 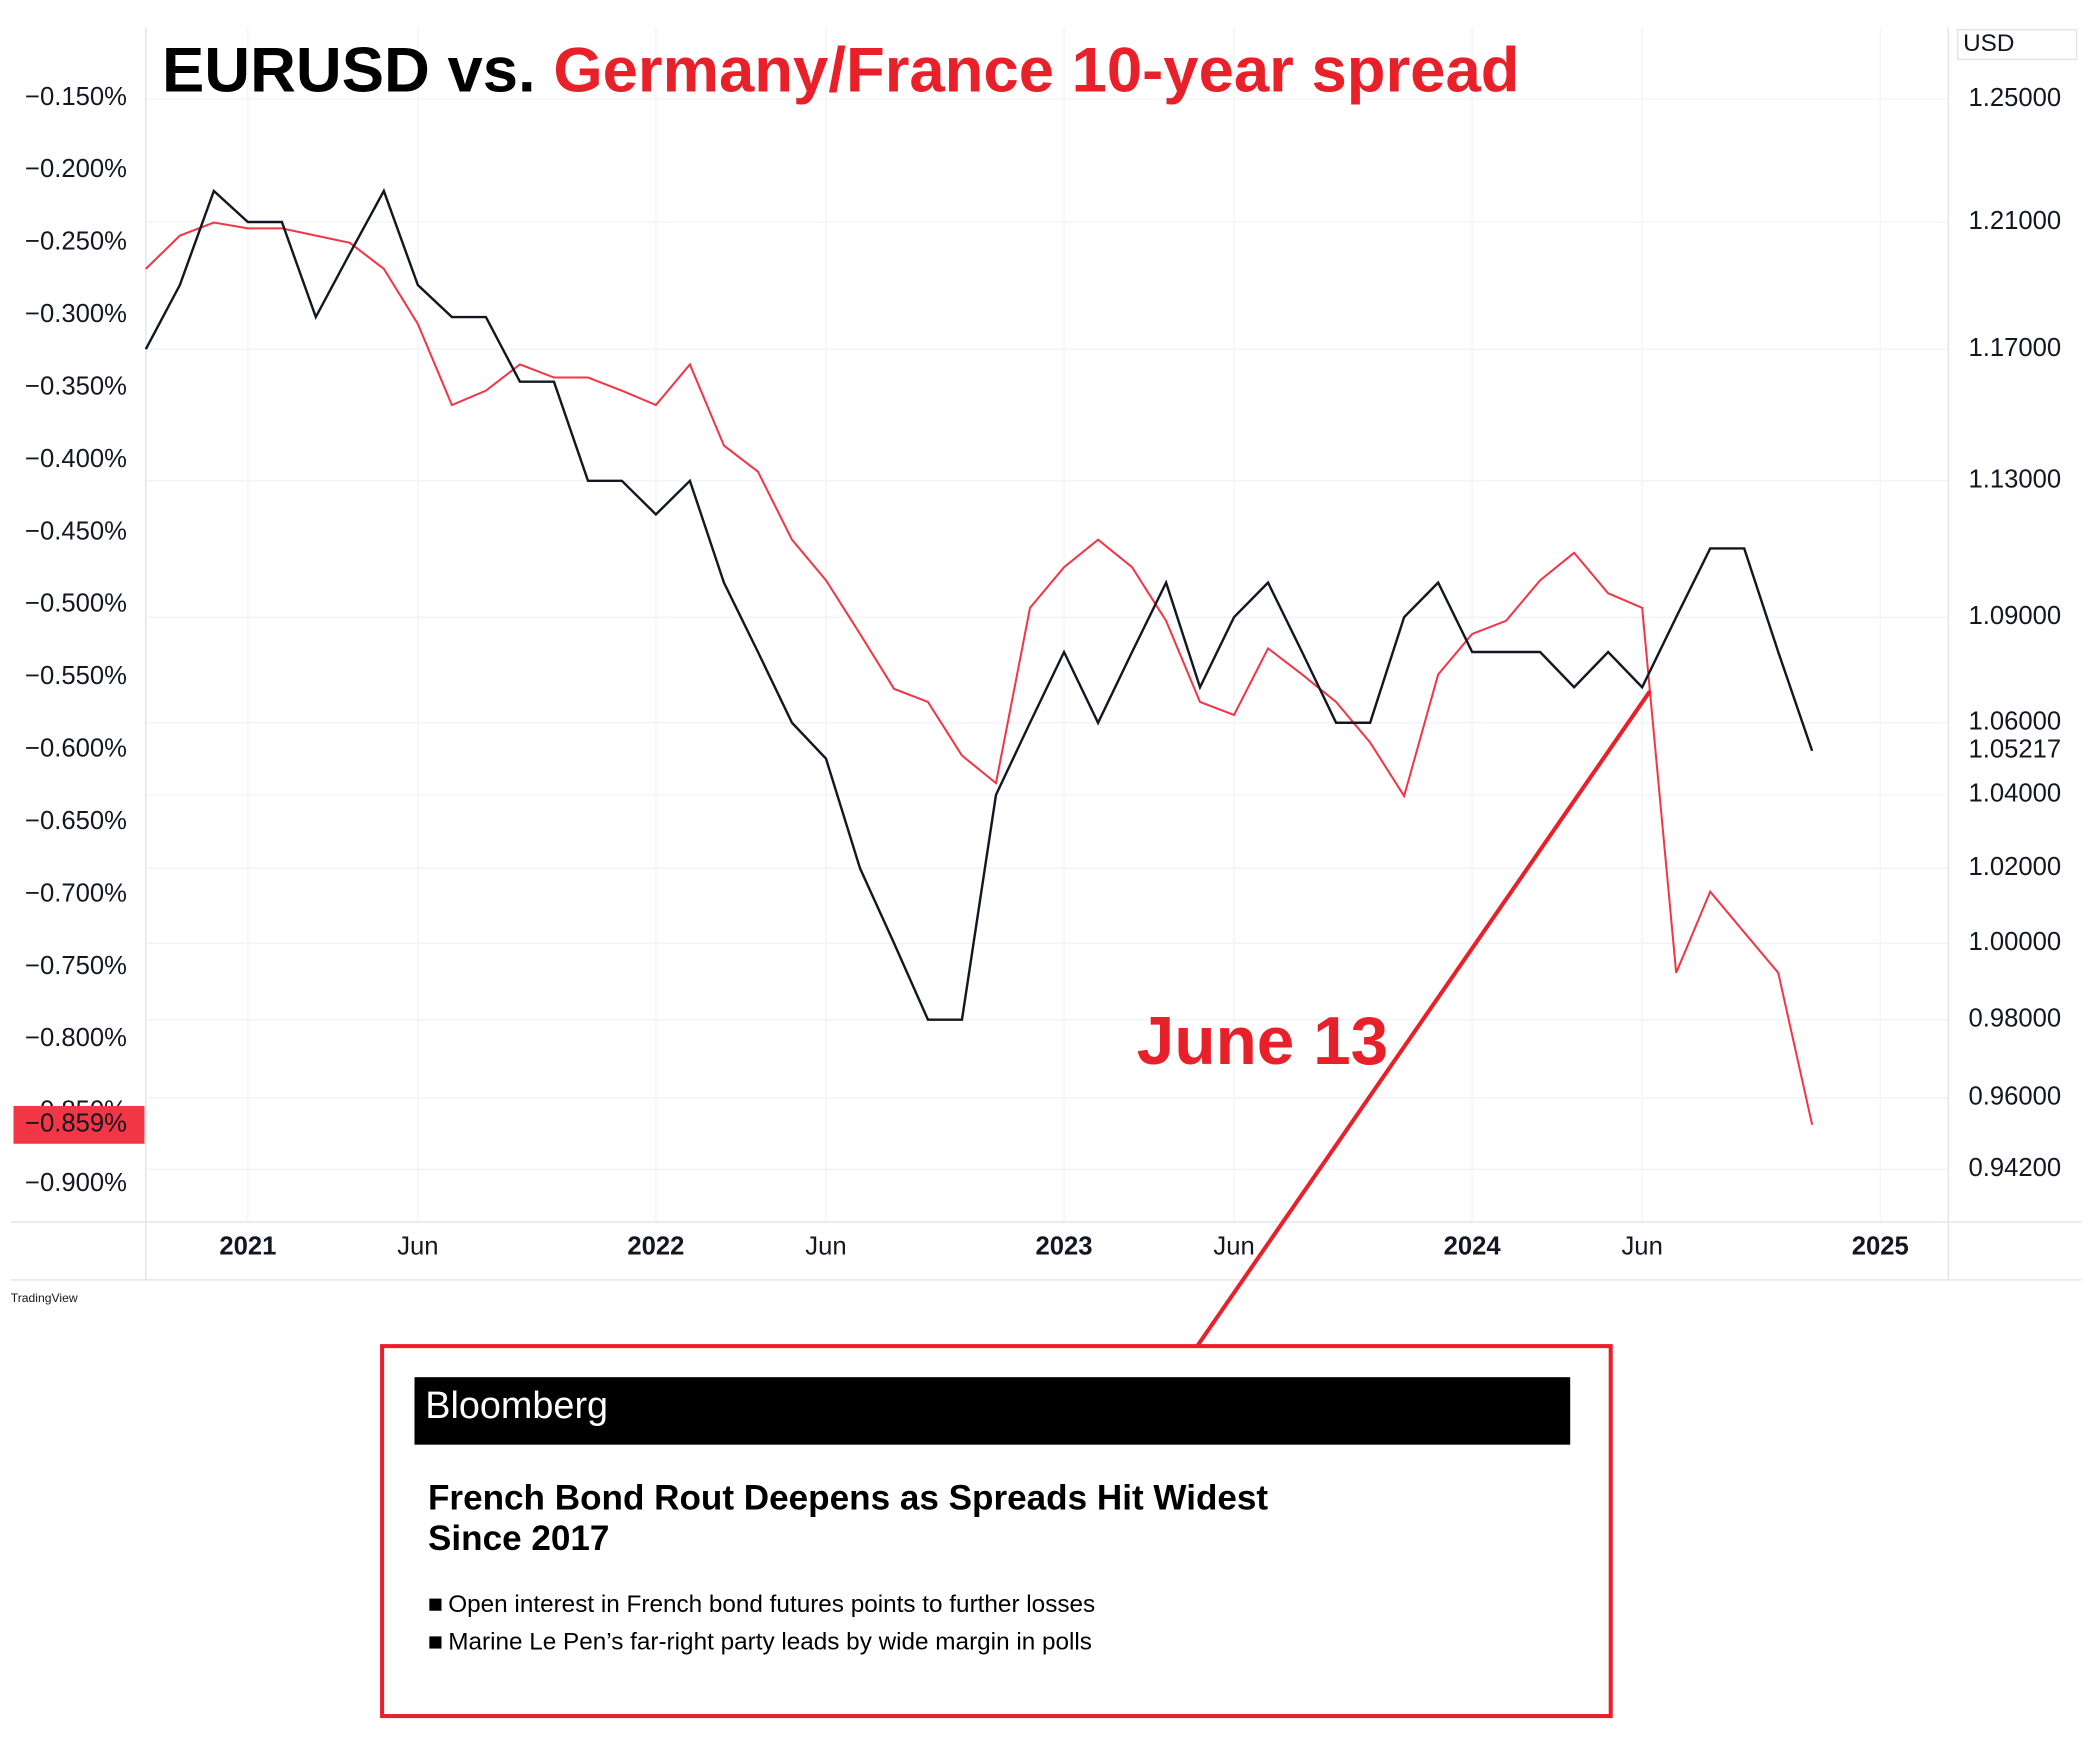 I want to click on annotation-arrow, so click(x=1423, y=1019).